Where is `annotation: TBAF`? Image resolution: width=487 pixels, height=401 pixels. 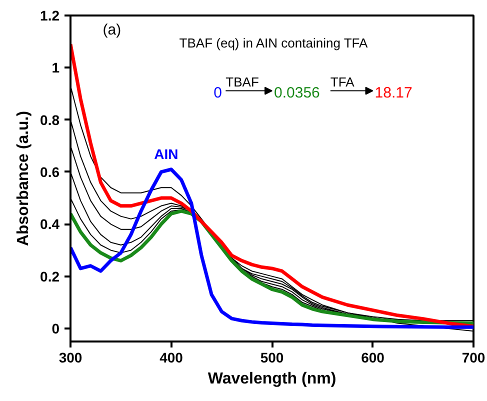
annotation: TBAF is located at coordinates (242, 82).